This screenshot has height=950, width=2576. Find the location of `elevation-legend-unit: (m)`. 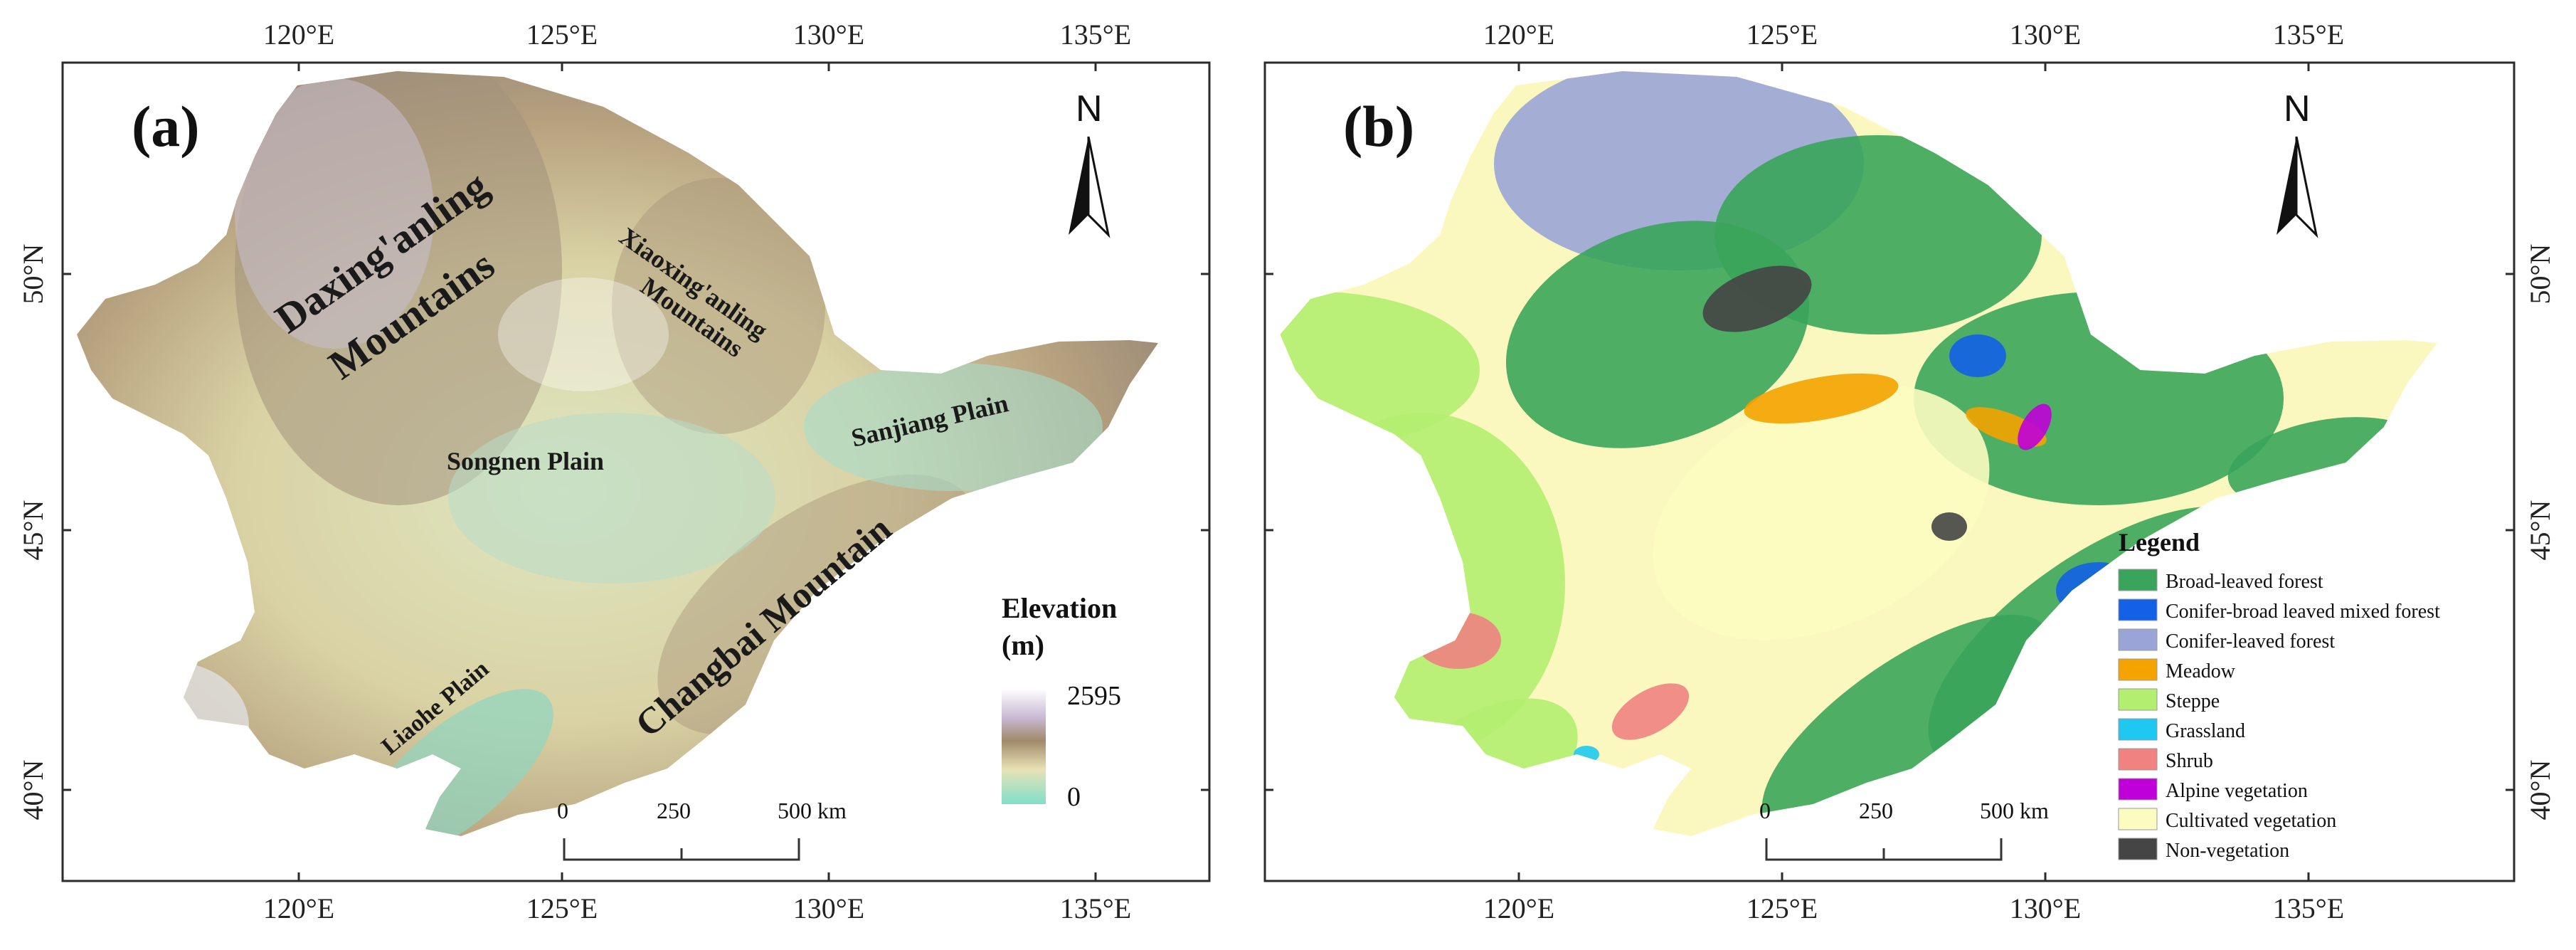

elevation-legend-unit: (m) is located at coordinates (1023, 645).